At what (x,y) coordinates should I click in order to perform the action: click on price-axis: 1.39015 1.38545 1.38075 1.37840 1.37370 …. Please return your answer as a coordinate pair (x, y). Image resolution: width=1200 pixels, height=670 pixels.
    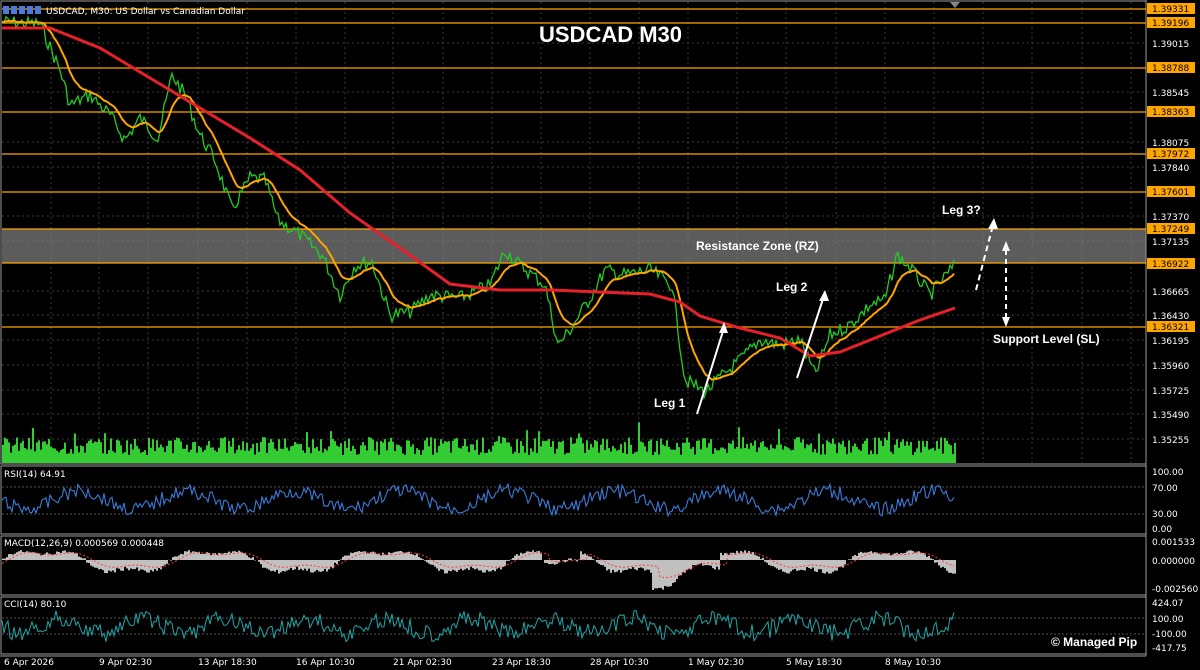
    Looking at the image, I should click on (1167, 328).